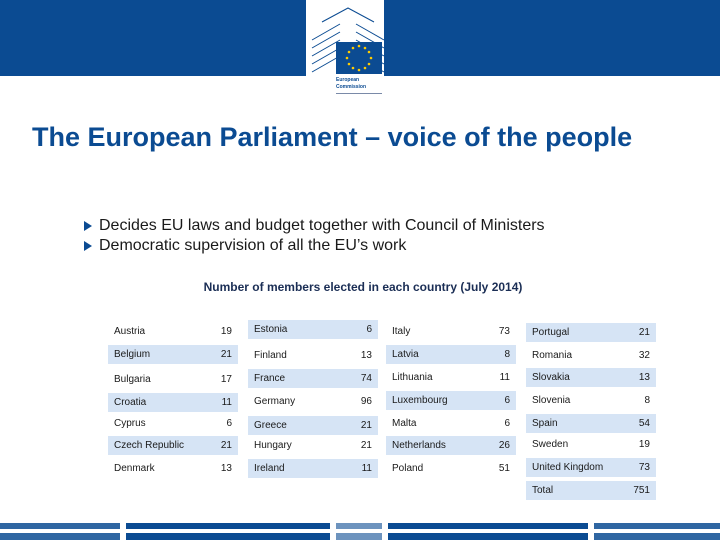  What do you see at coordinates (451, 354) in the screenshot?
I see `table-row: Latvia 8` at bounding box center [451, 354].